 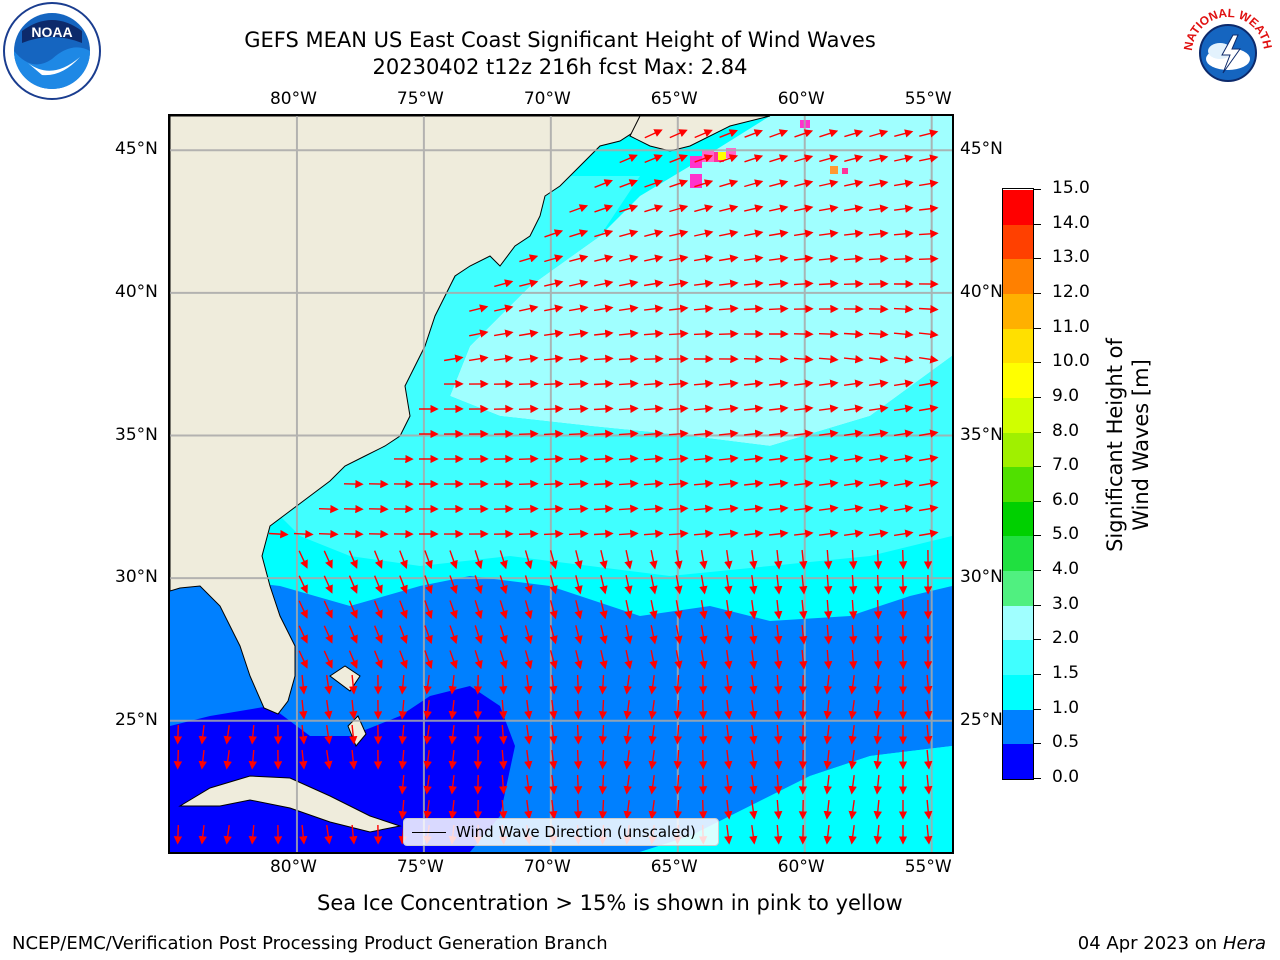 I want to click on lat-label: 35°N, so click(x=981, y=434).